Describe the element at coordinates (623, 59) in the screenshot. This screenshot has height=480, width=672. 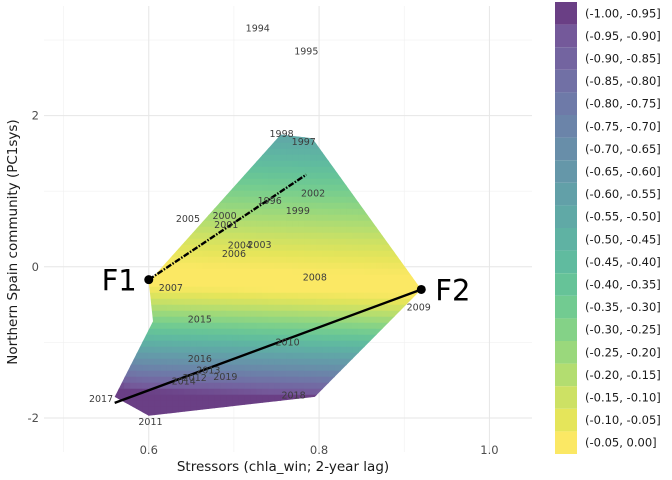
I see `legend-label: (-0.90, -0.85]` at that location.